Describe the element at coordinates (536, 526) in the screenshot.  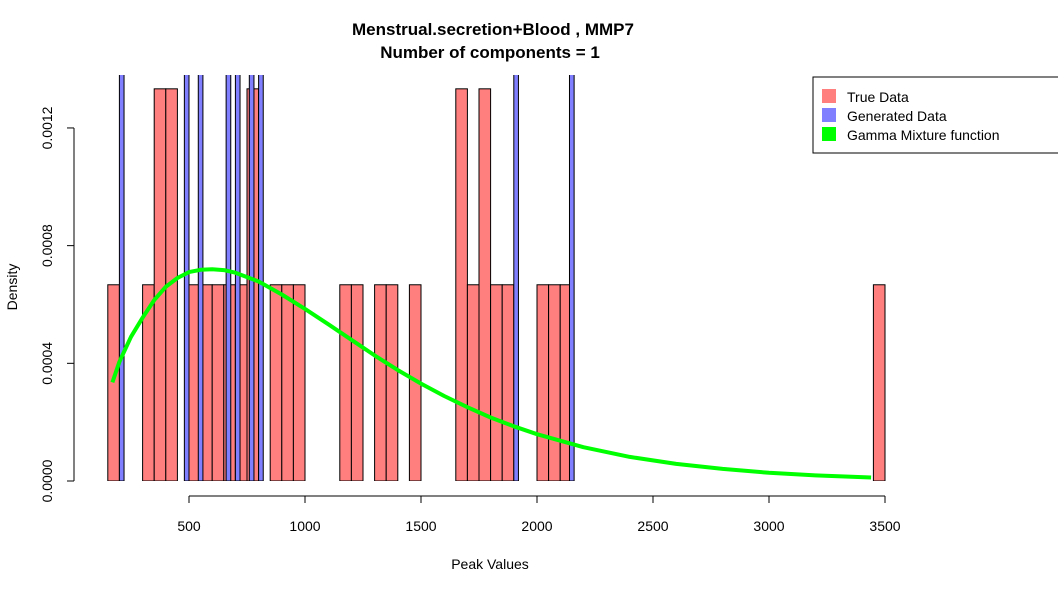
I see `x-tick-label: 2000` at that location.